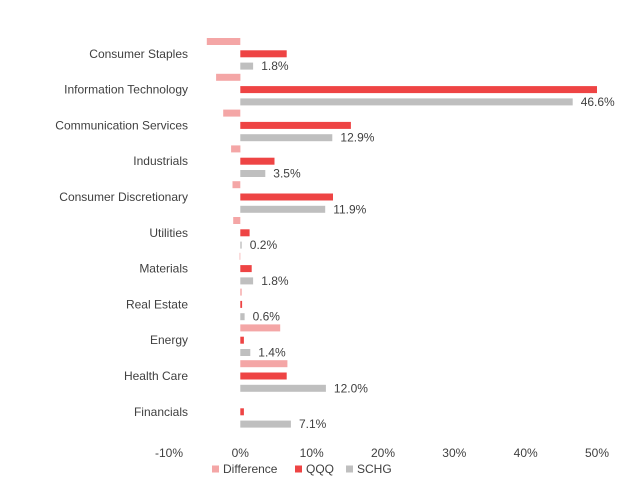 This screenshot has width=640, height=483. I want to click on x-tick-label: 40%, so click(526, 453).